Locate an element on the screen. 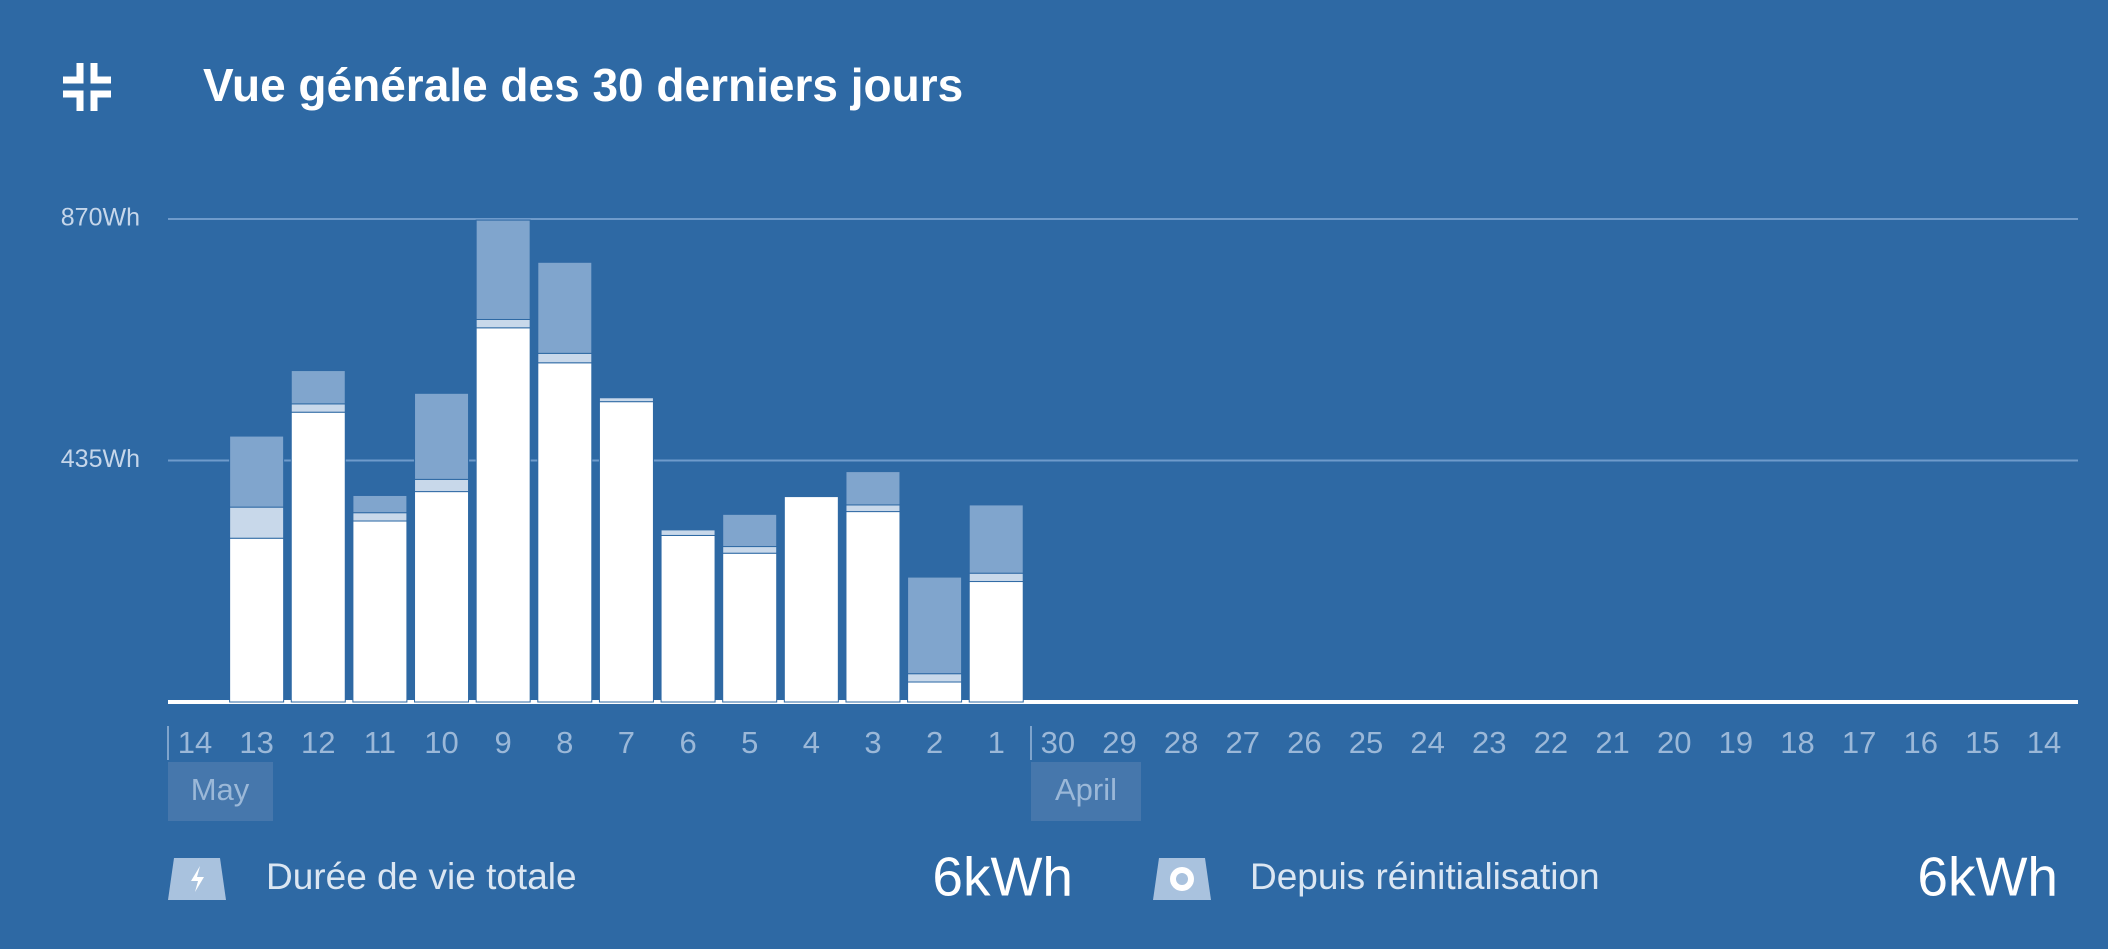 This screenshot has width=2108, height=949. x-tick-label: 17 is located at coordinates (1859, 742).